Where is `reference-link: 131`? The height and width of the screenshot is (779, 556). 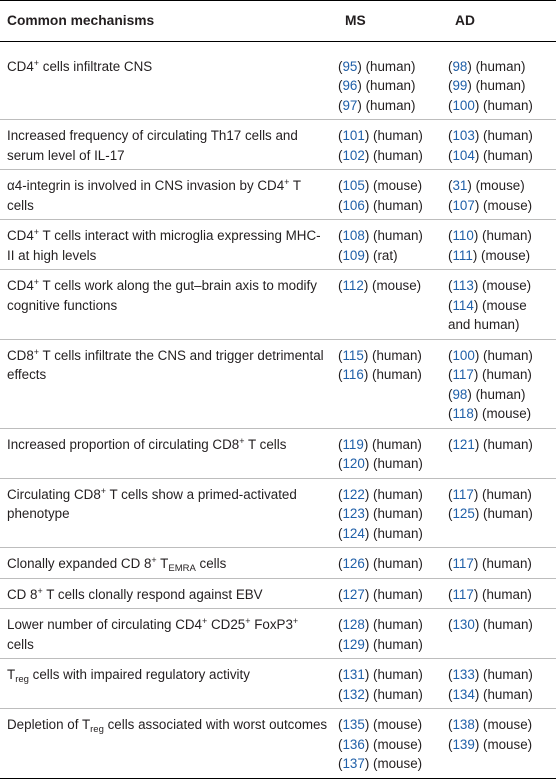
reference-link: 131 is located at coordinates (353, 674).